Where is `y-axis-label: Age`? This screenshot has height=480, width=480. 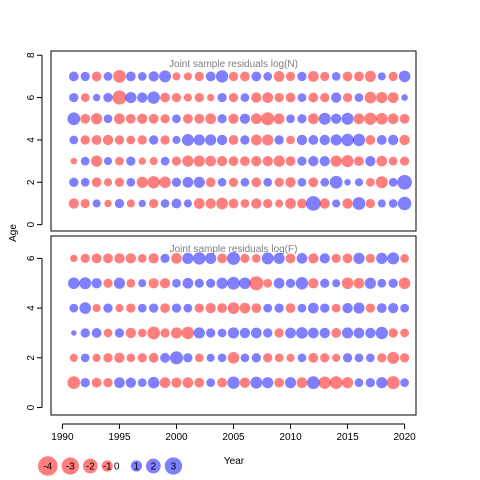
y-axis-label: Age is located at coordinates (13, 233).